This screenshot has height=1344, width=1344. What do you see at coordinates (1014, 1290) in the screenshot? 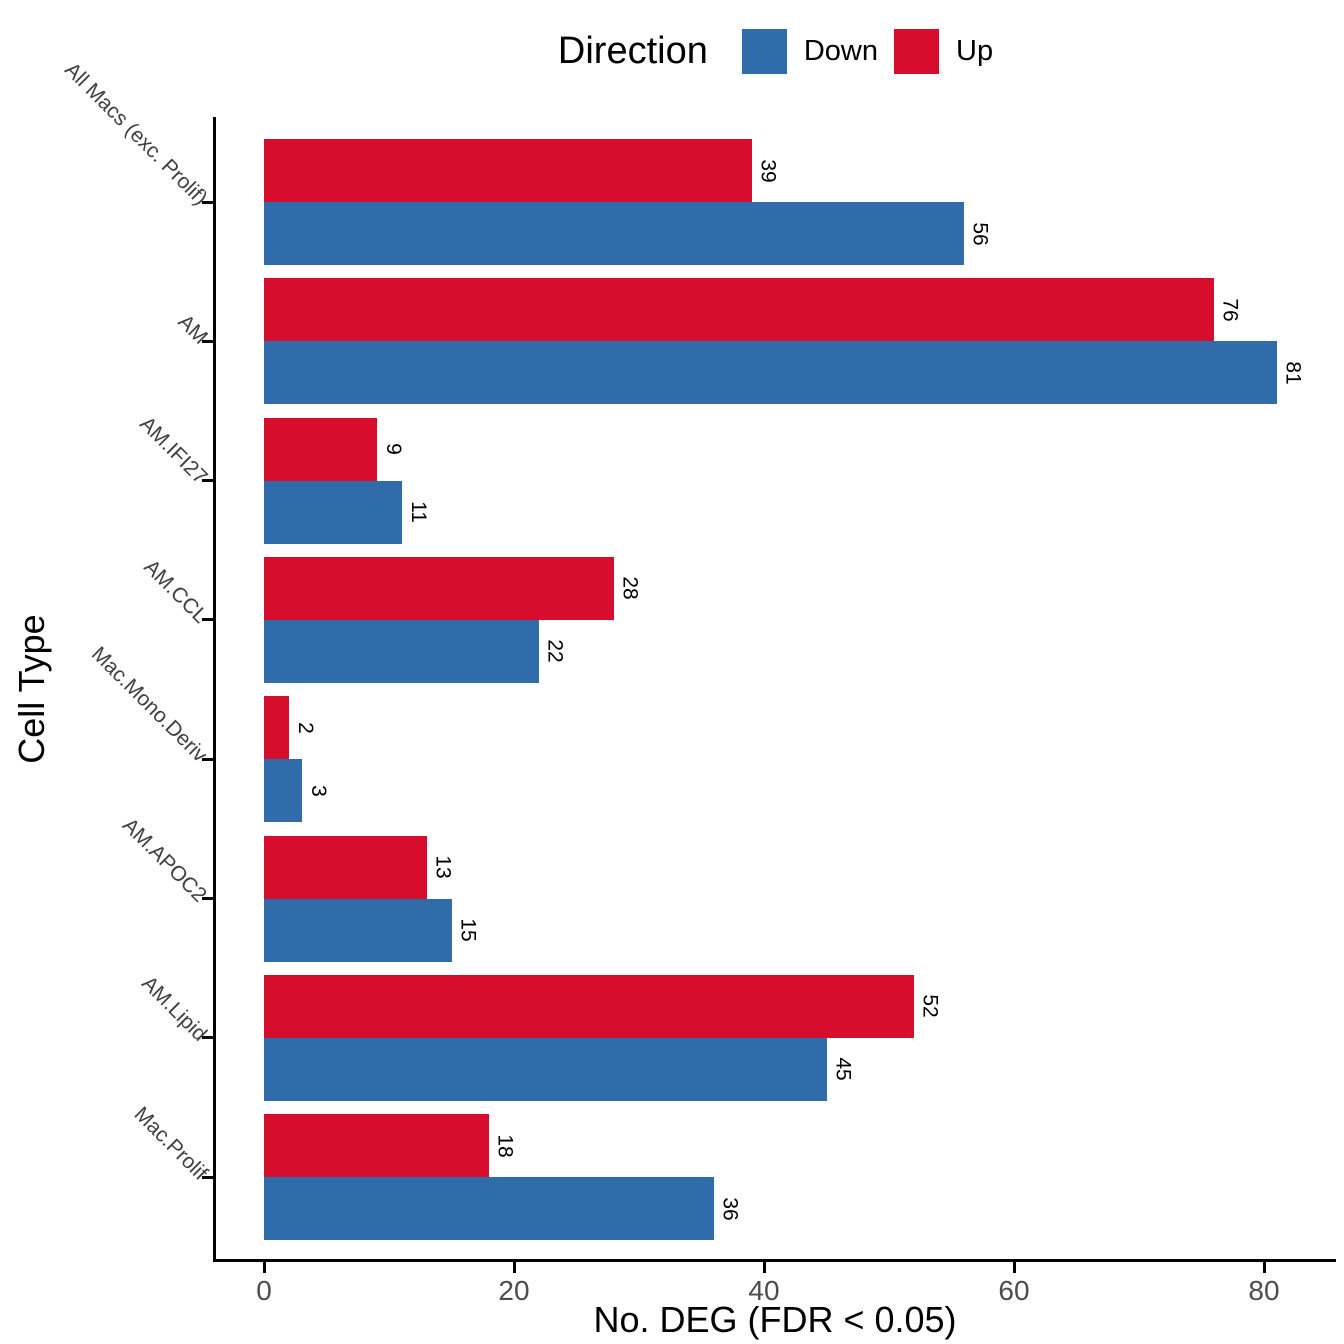
I see `x-tick-label-60: 60` at bounding box center [1014, 1290].